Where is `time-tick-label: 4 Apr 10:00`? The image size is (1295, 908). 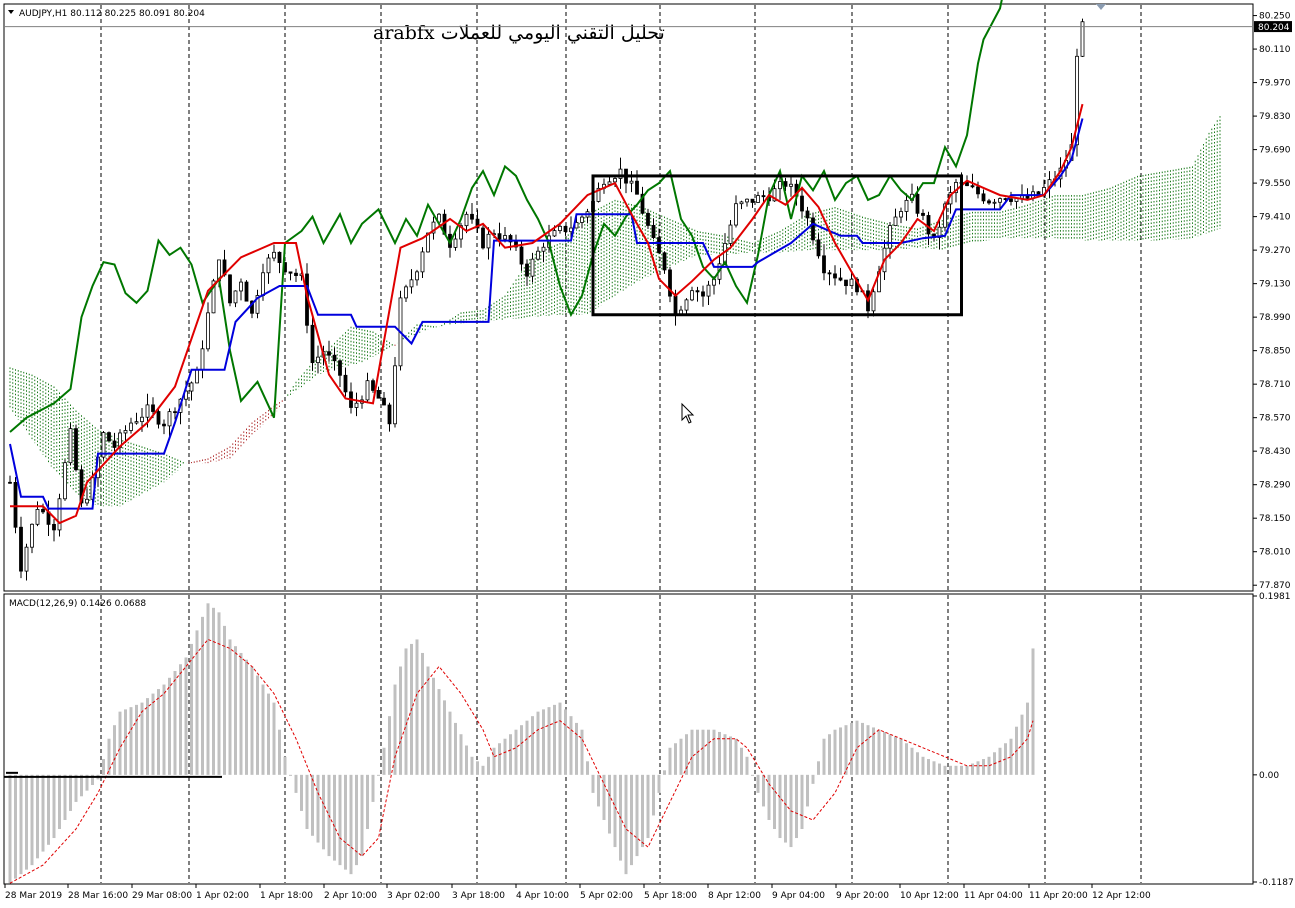
time-tick-label: 4 Apr 10:00 is located at coordinates (542, 896).